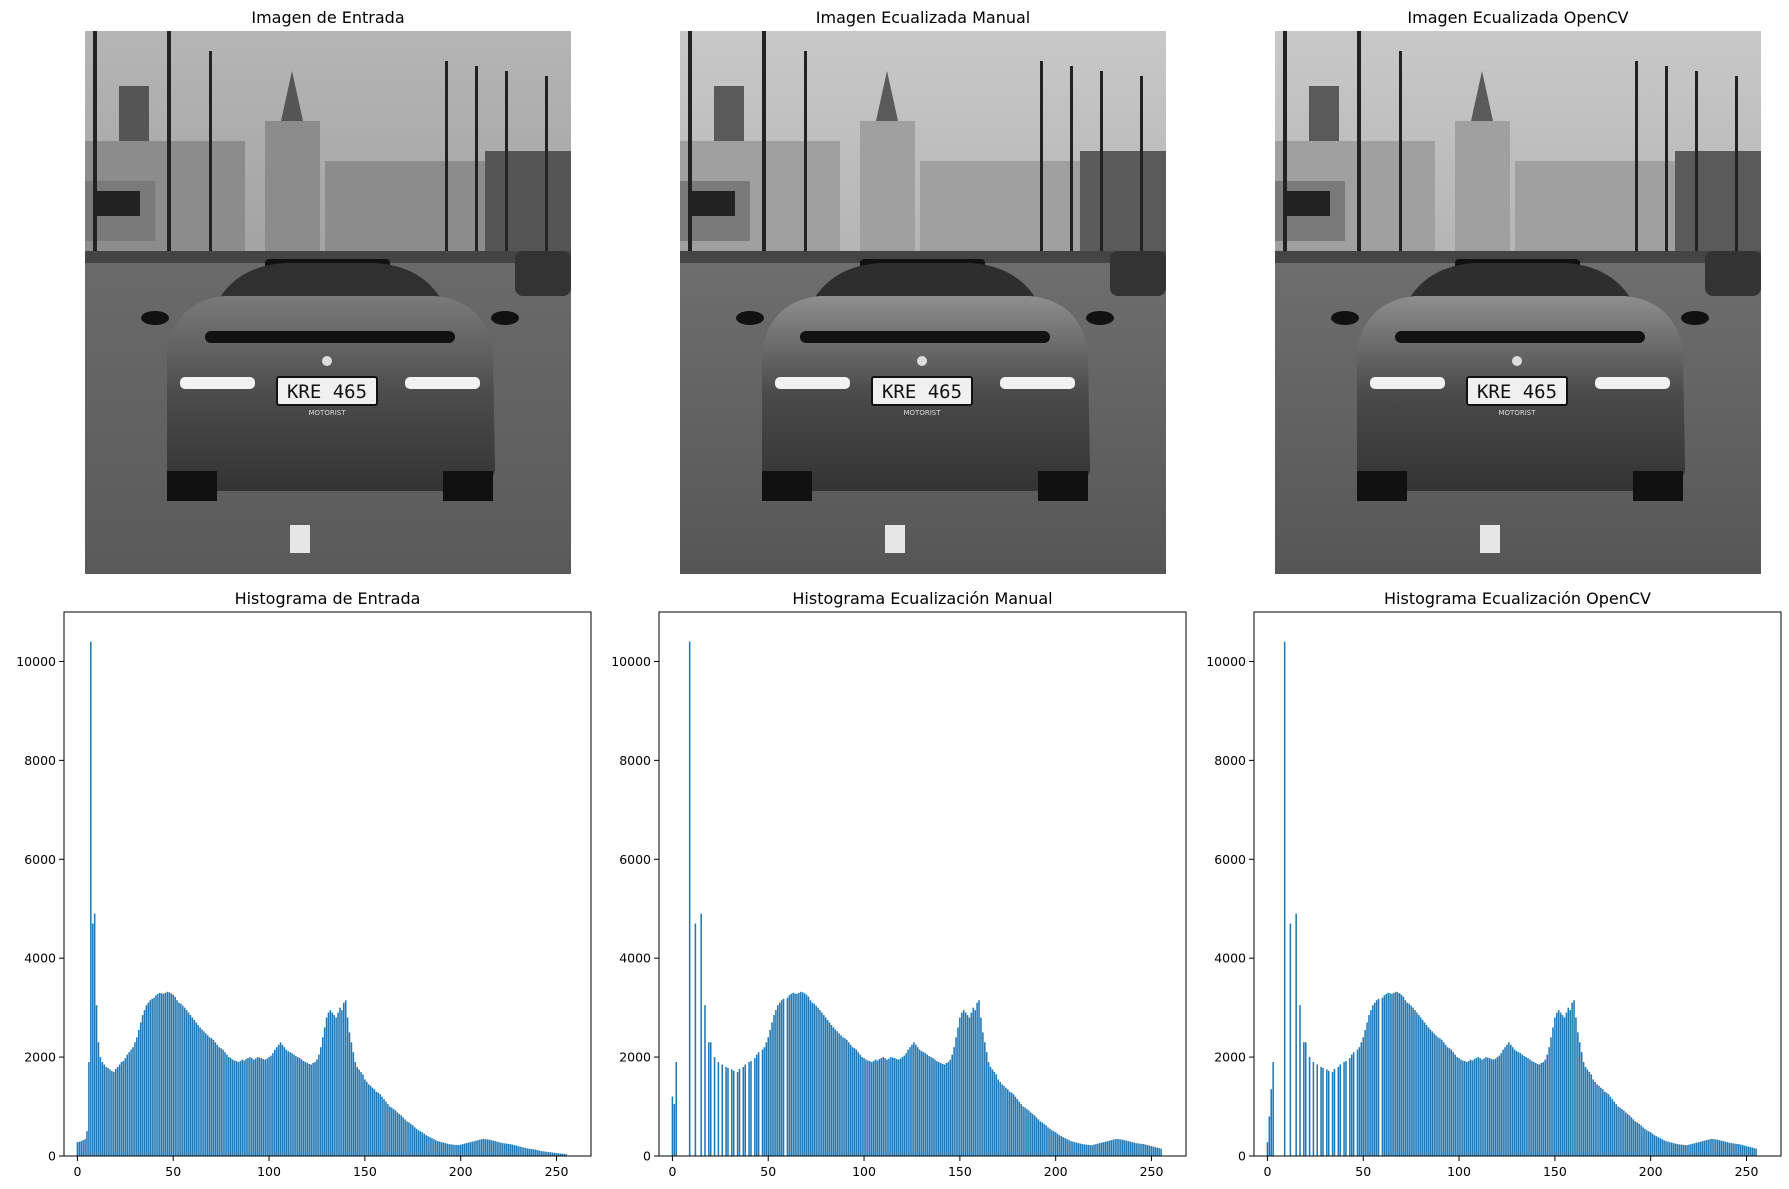  I want to click on photo-input: KRE 465 MOTORIST, so click(328, 302).